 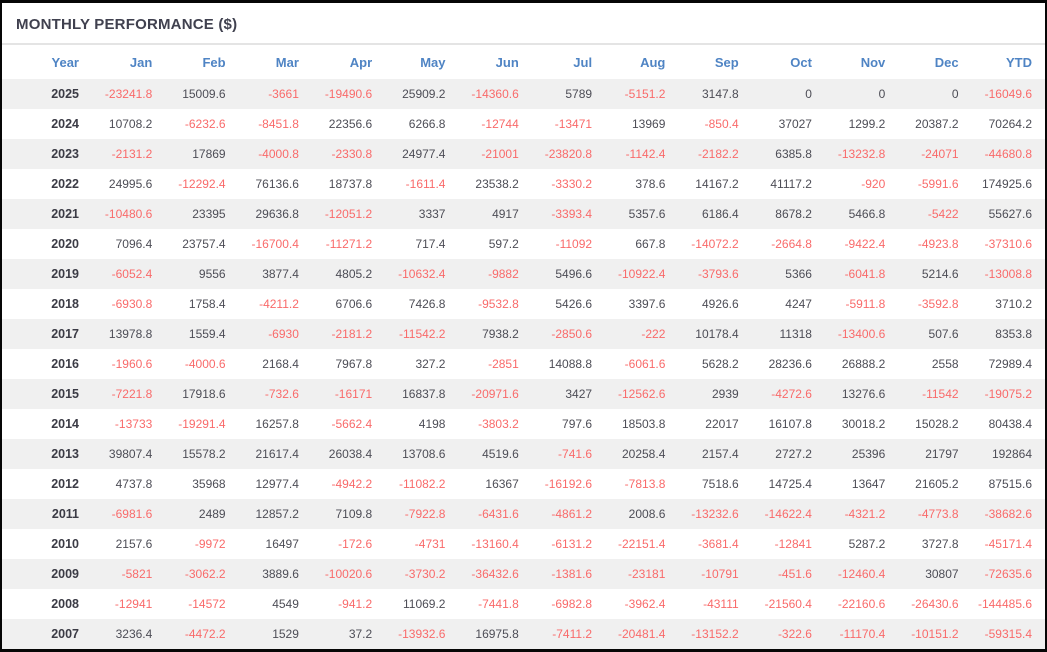 I want to click on sep-value-cell: -13152.2, so click(x=715, y=634).